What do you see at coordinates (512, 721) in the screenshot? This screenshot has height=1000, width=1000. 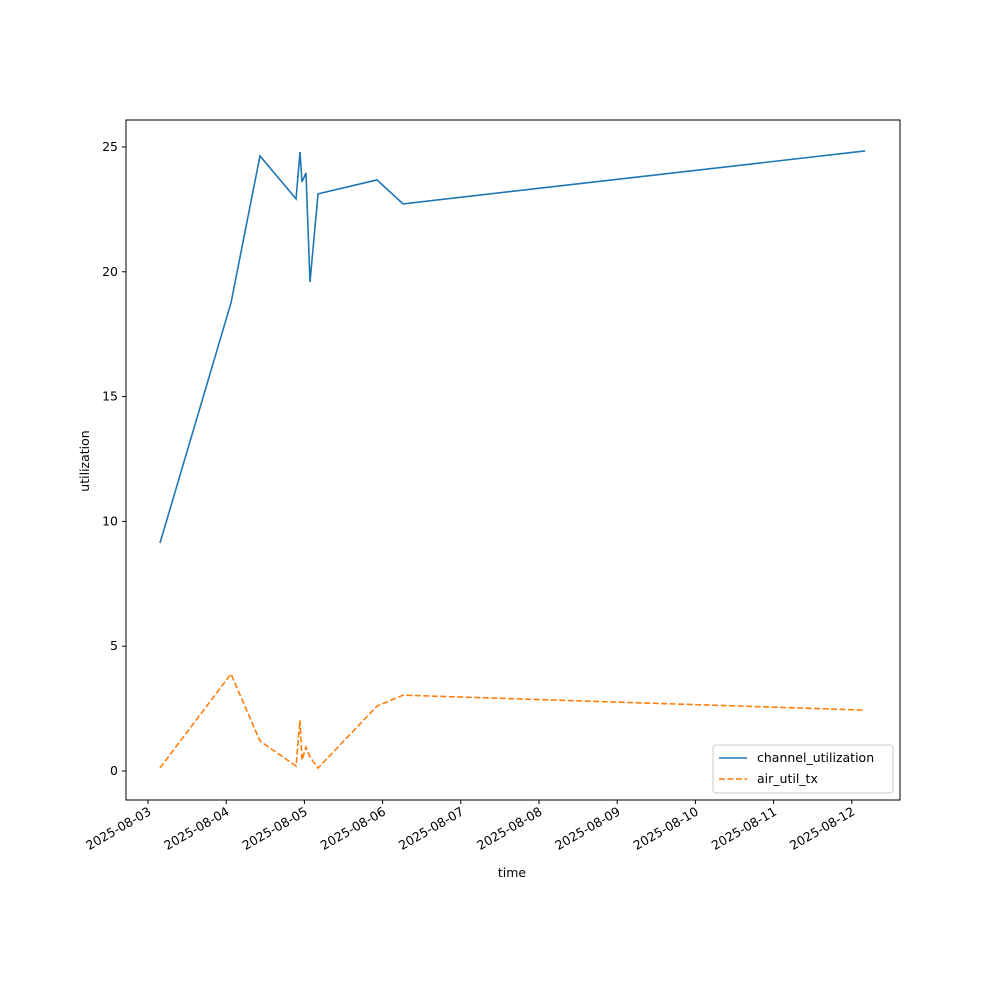 I see `data-line` at bounding box center [512, 721].